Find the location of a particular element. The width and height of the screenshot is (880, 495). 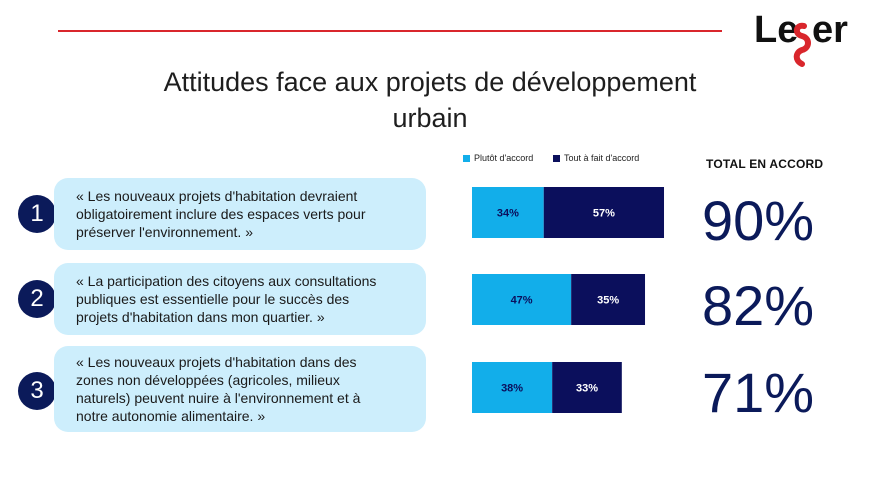

bar-row2-series1 is located at coordinates (522, 299).